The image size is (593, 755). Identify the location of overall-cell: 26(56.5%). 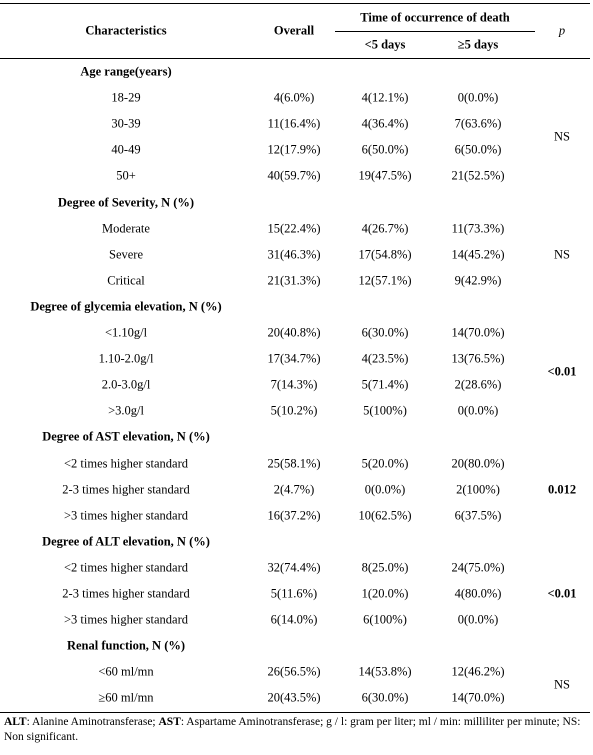
(294, 671).